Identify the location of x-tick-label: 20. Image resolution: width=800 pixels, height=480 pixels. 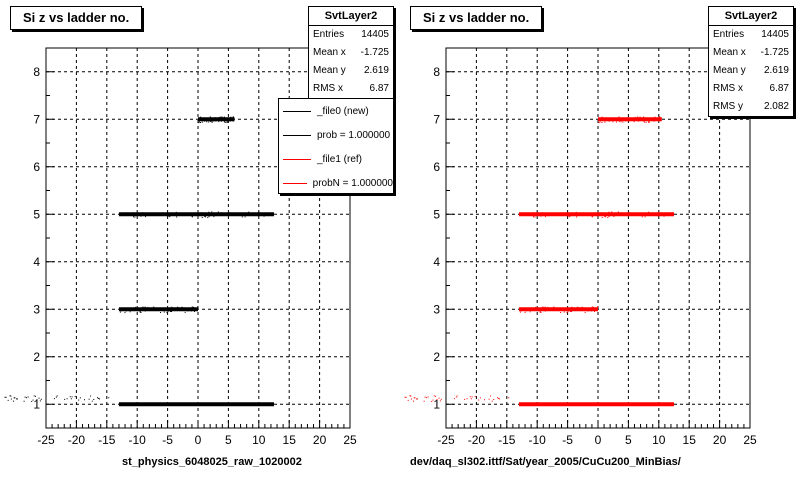
(320, 440).